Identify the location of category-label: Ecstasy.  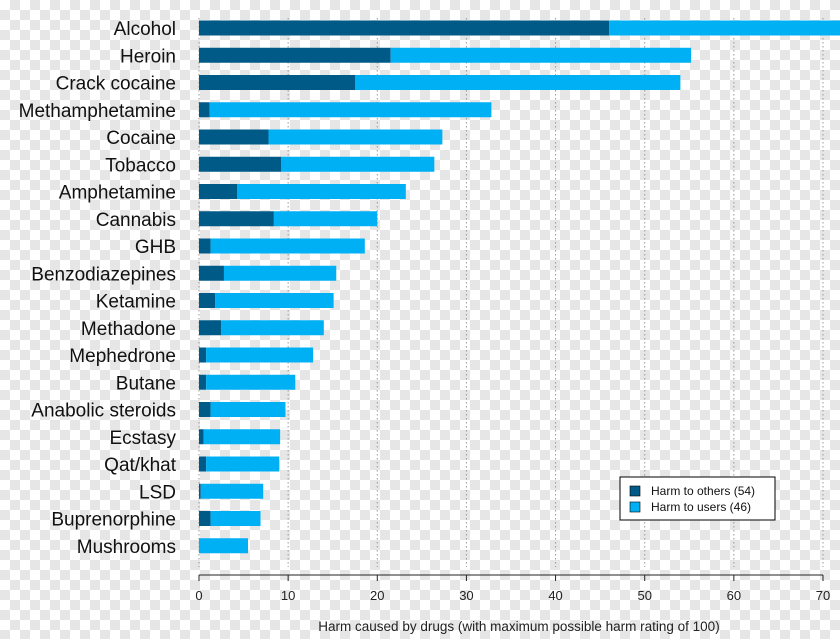
(142, 438).